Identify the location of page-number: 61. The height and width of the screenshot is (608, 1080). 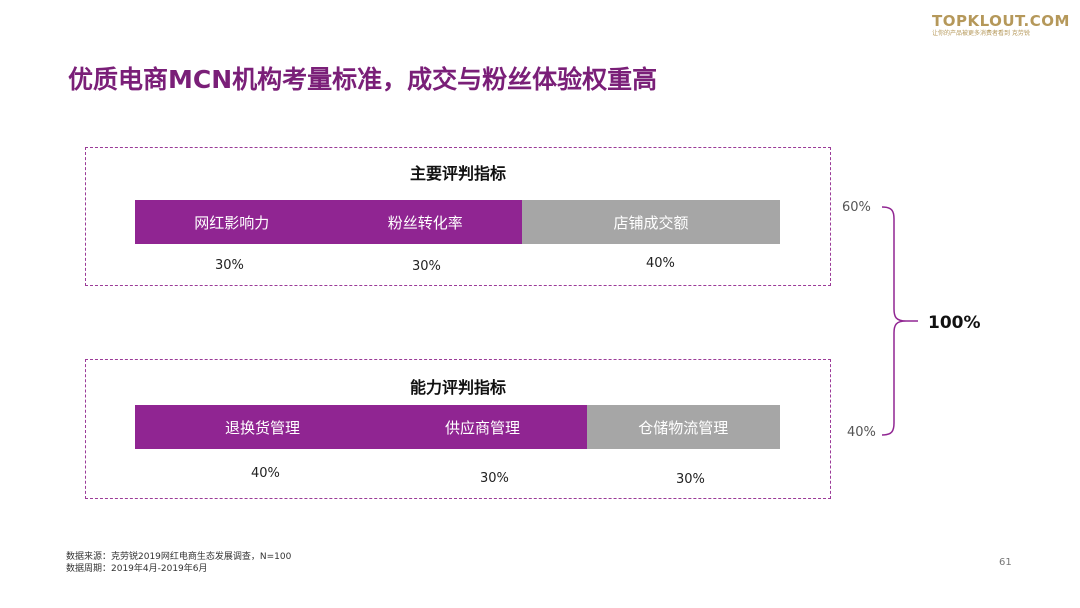
(1005, 562).